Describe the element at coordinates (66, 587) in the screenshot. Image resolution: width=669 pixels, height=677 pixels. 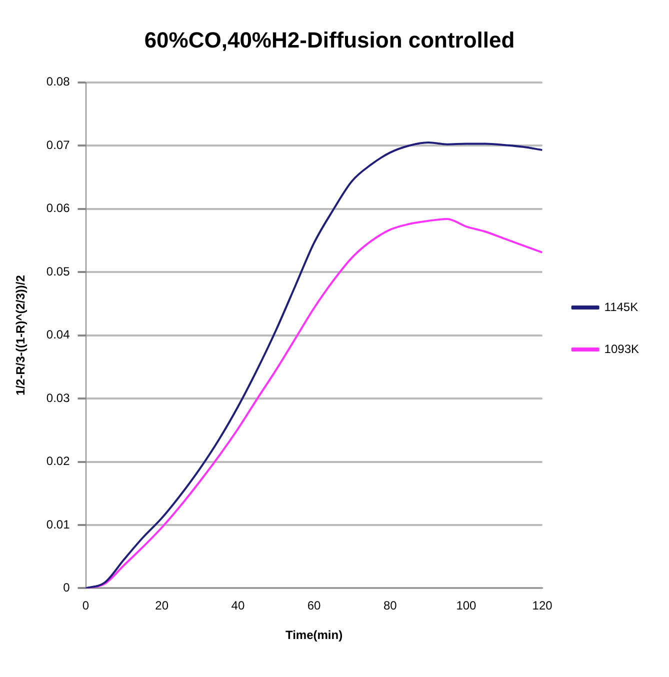
I see `y-tick-label: 0` at that location.